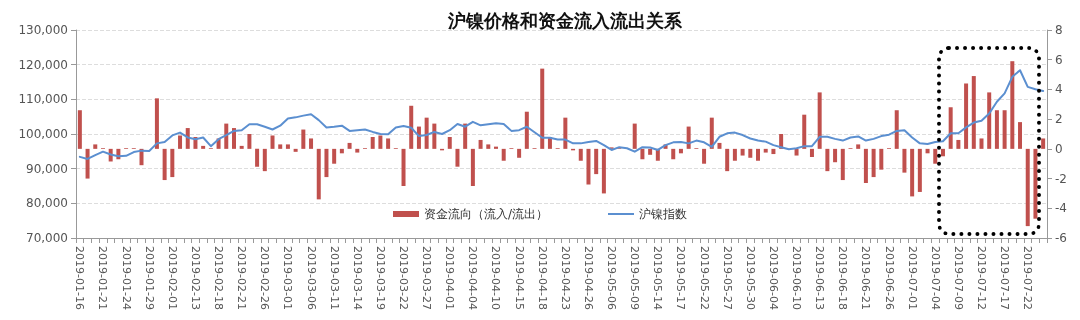 The width and height of the screenshot is (1080, 320). Describe the element at coordinates (404, 278) in the screenshot. I see `x-tick-label: 2019-03-22` at that location.